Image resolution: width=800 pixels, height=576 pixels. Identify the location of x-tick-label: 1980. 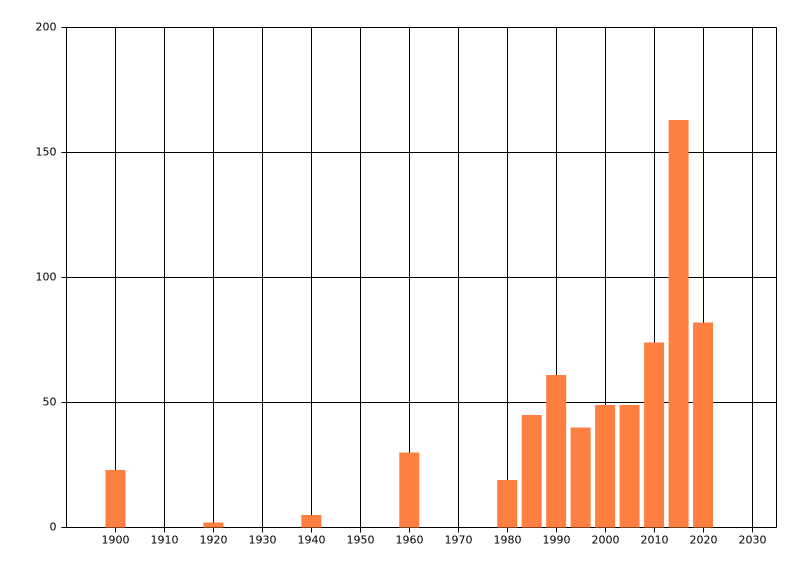
(508, 540).